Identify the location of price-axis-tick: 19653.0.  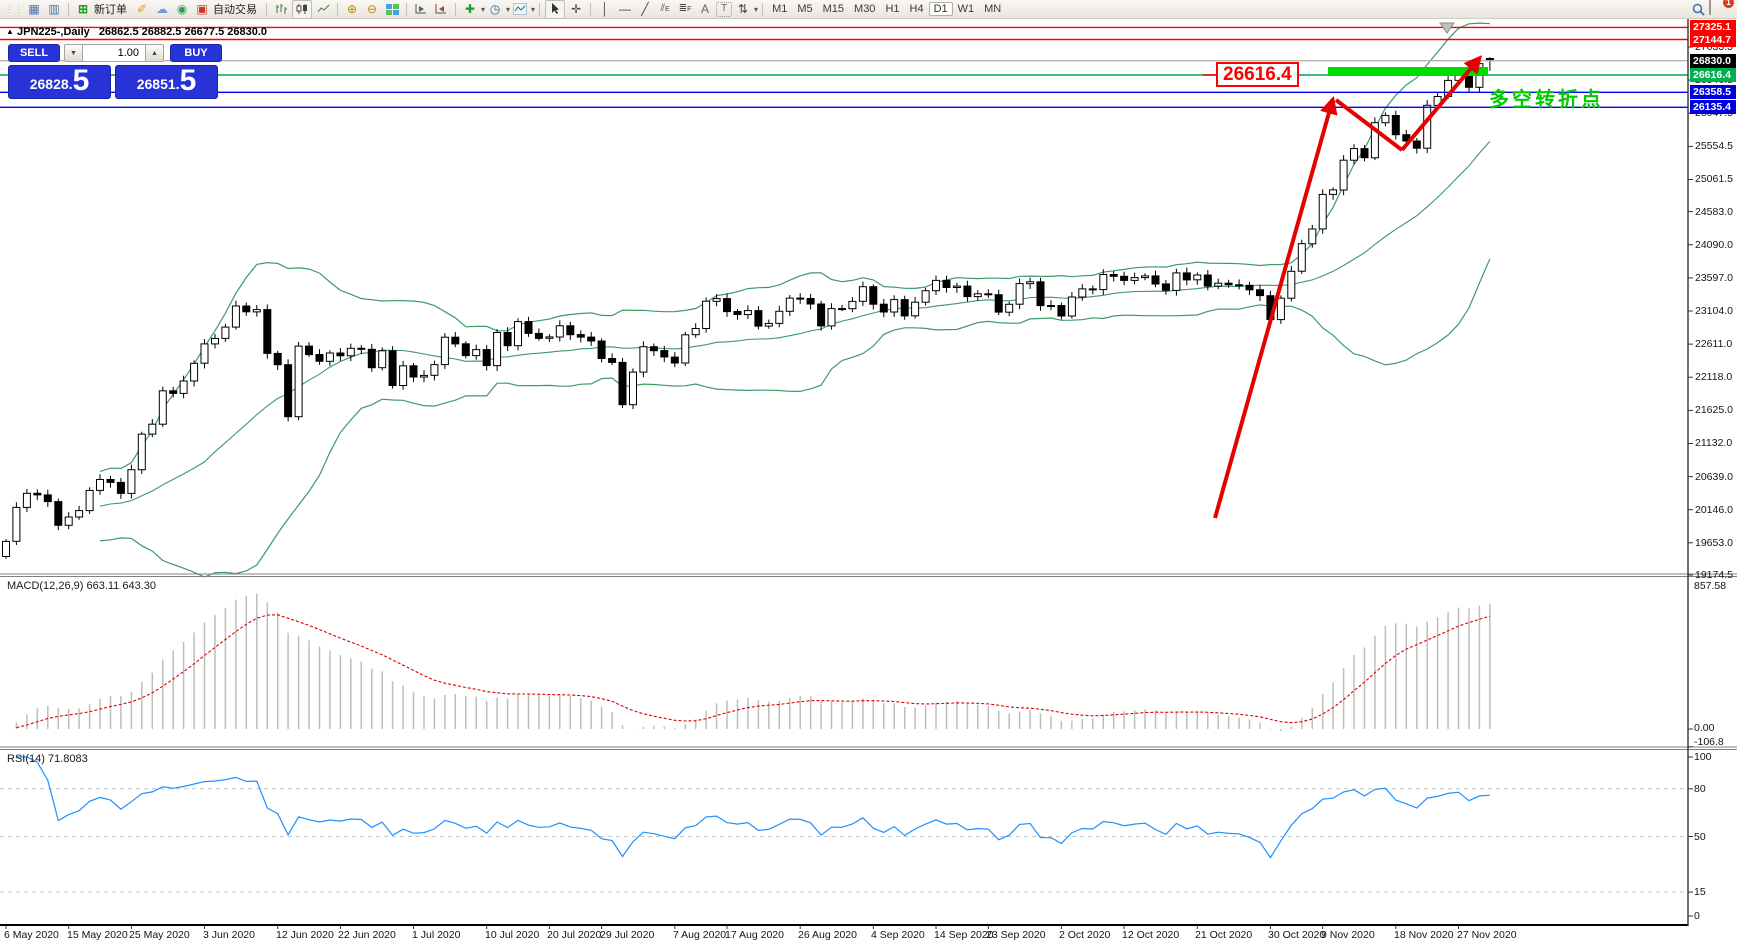
(1714, 543).